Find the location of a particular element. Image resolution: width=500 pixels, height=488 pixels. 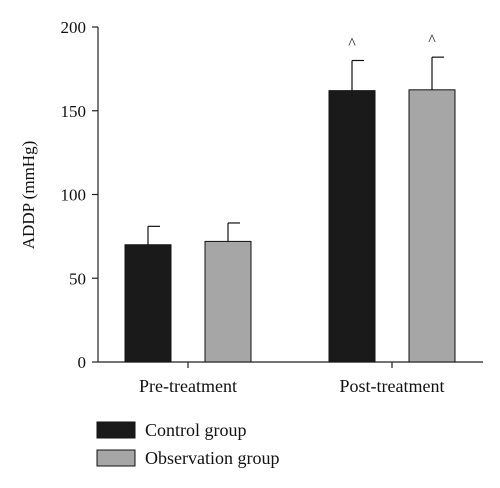

y-tick-label: 50 is located at coordinates (77, 278).